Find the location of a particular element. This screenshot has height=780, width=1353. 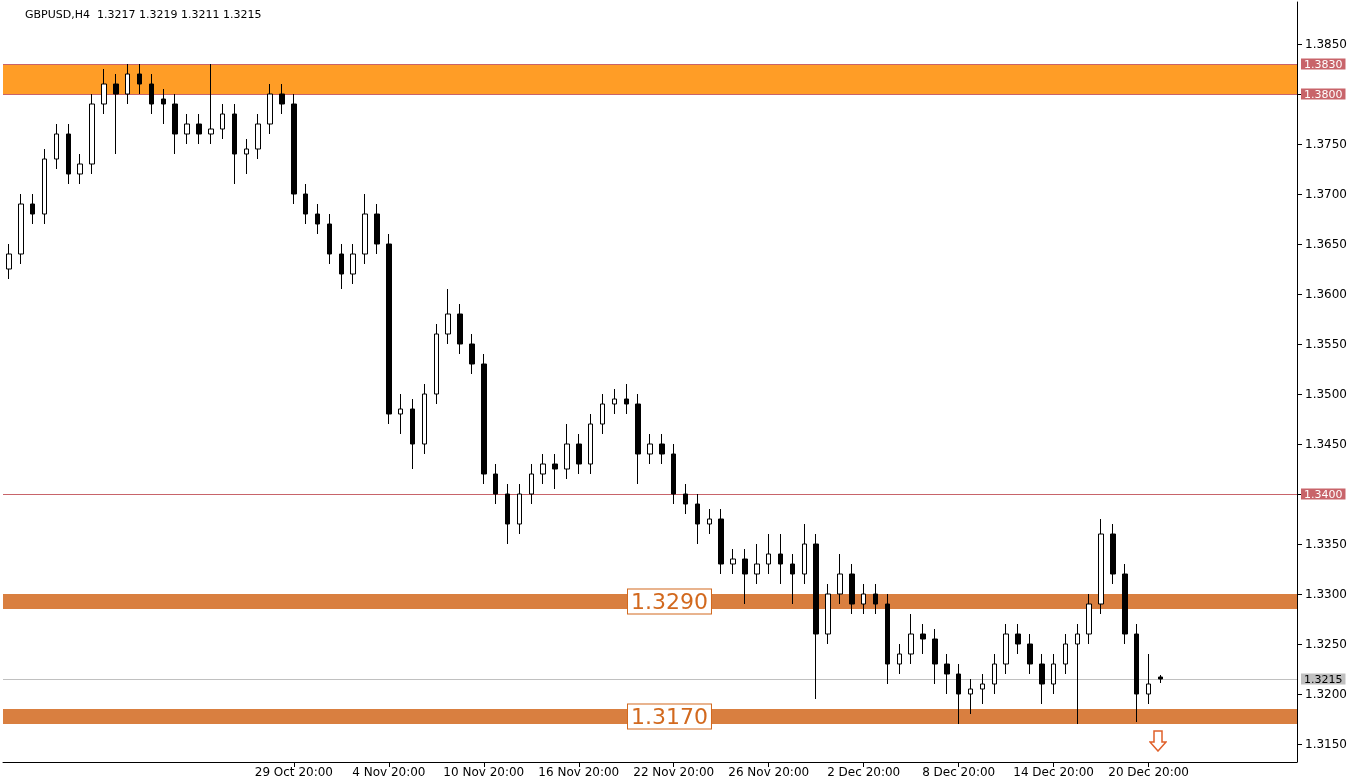

x-tick-label: 2 Dec 20:00 is located at coordinates (864, 772).